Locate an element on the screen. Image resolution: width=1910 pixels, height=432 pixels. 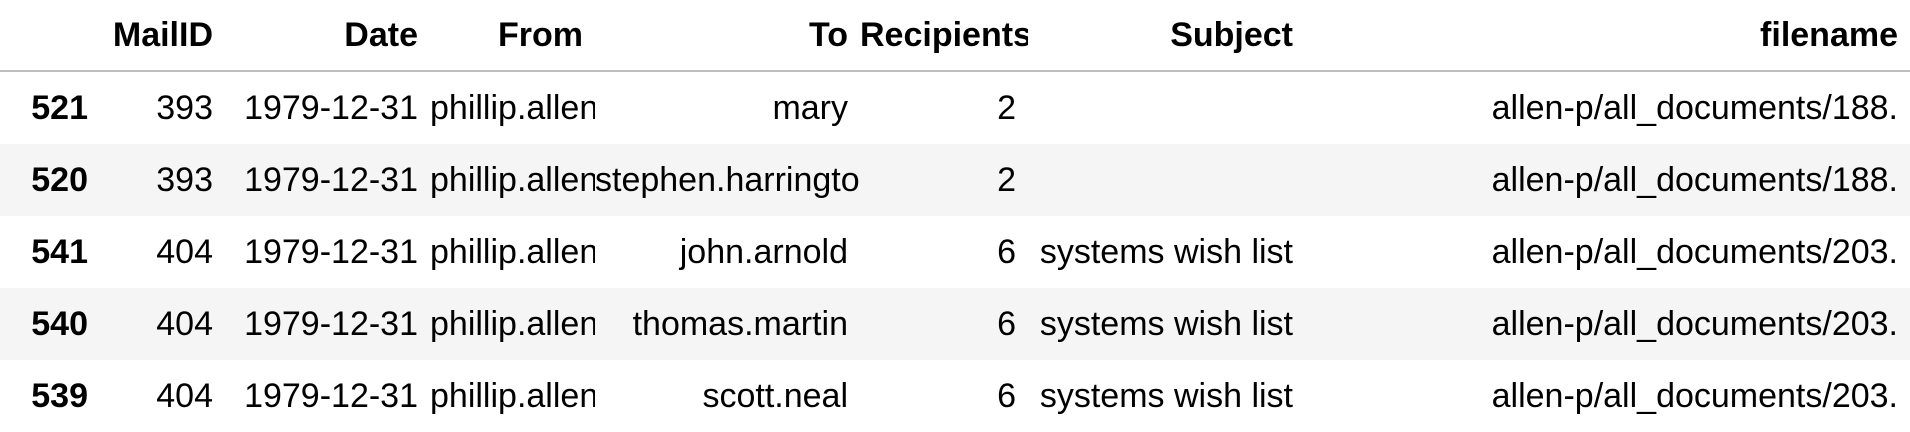
column-header-index is located at coordinates (50, 36).